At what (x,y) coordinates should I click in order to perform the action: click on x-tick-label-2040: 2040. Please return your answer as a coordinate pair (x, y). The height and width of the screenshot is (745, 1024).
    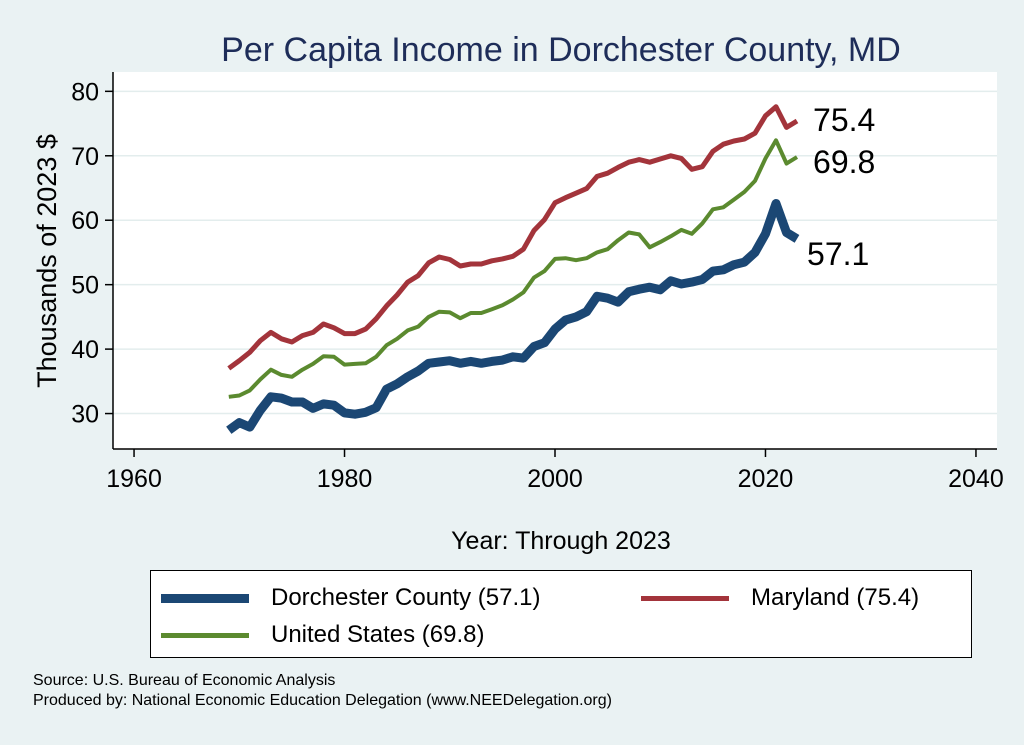
    Looking at the image, I should click on (976, 479).